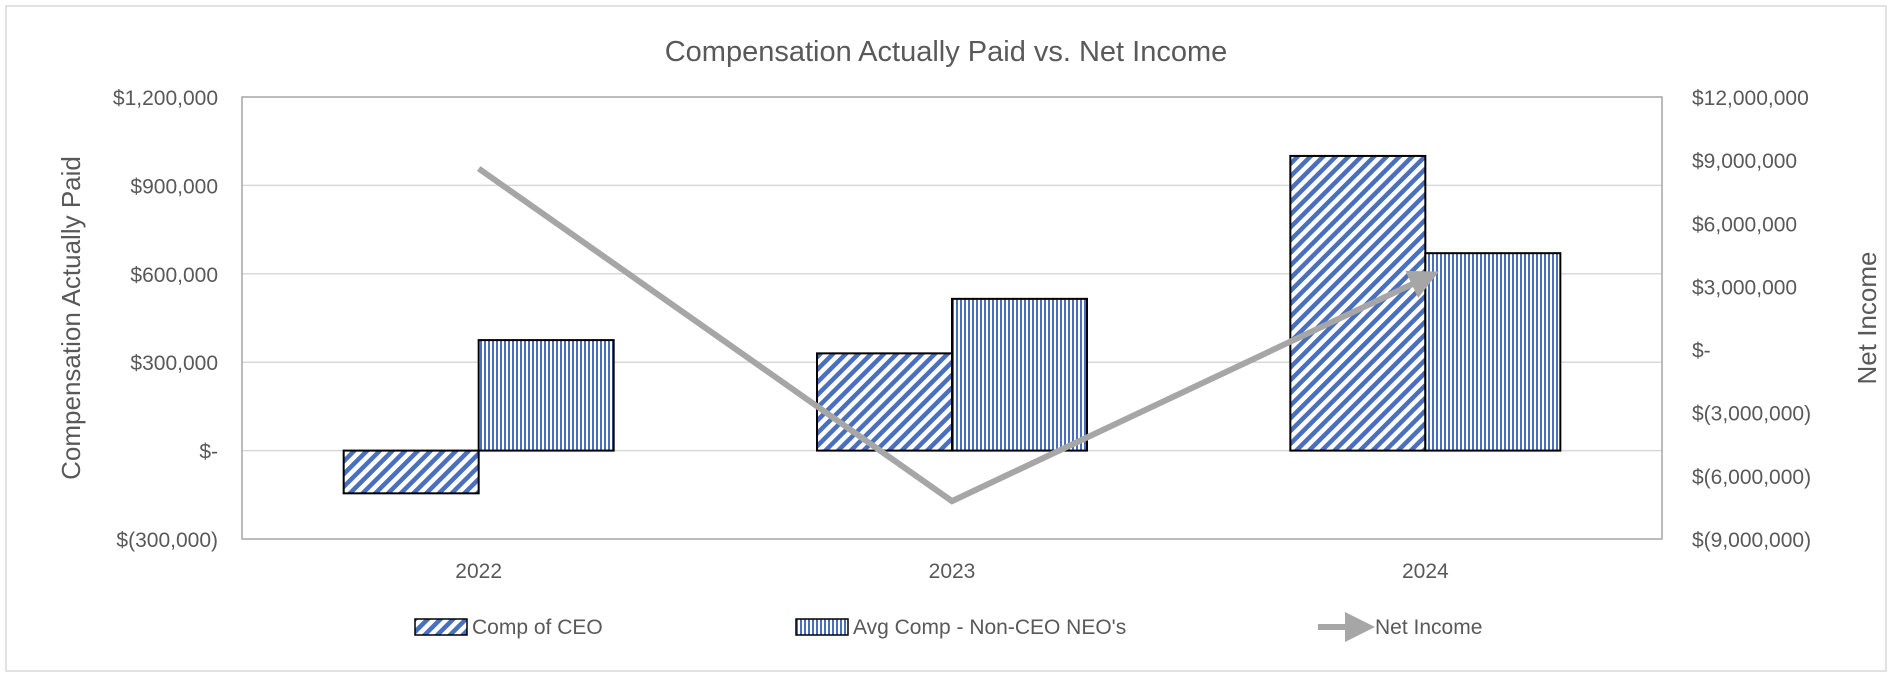 This screenshot has width=1892, height=682. I want to click on right-tick-label: $(6,000,000), so click(1751, 477).